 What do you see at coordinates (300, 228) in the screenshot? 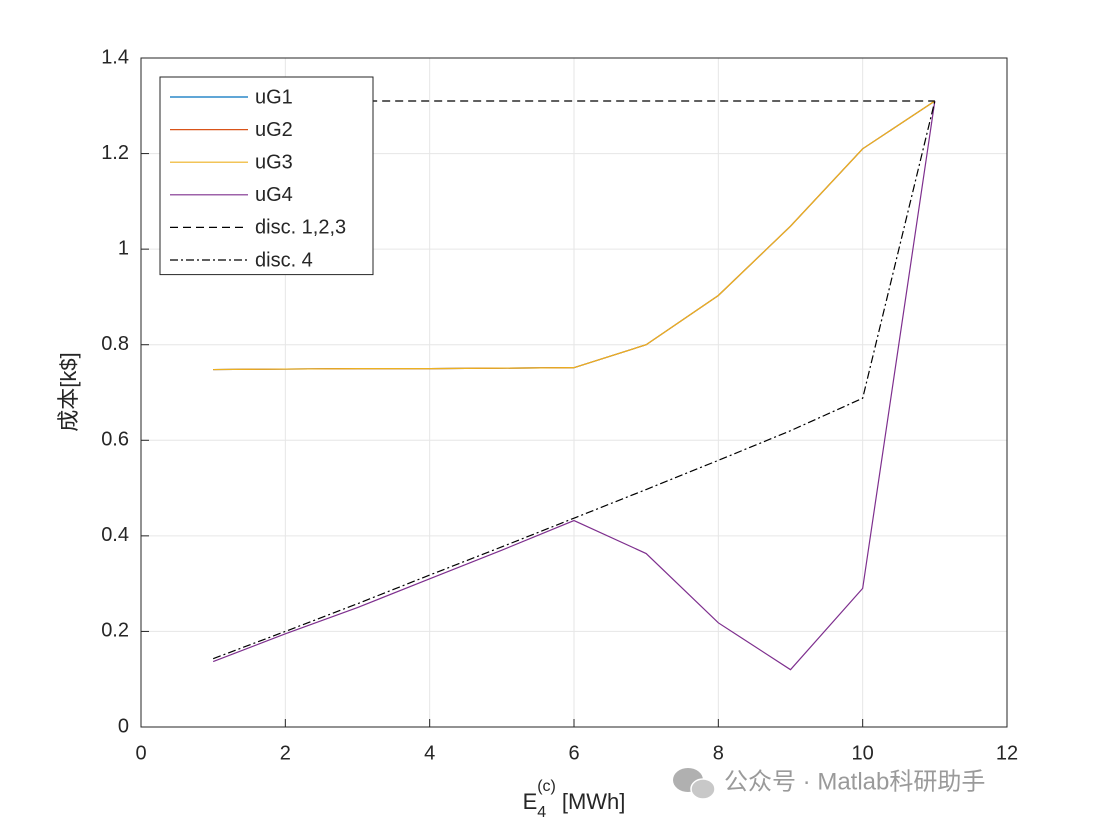
I see `legend-label: disc. 1,2,3` at bounding box center [300, 228].